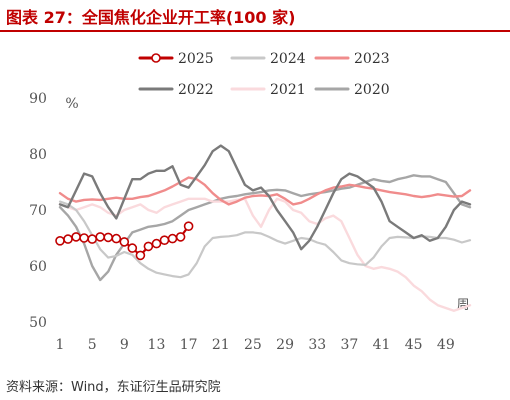 The width and height of the screenshot is (510, 400). What do you see at coordinates (372, 59) in the screenshot?
I see `legend-label-2023: 2023` at bounding box center [372, 59].